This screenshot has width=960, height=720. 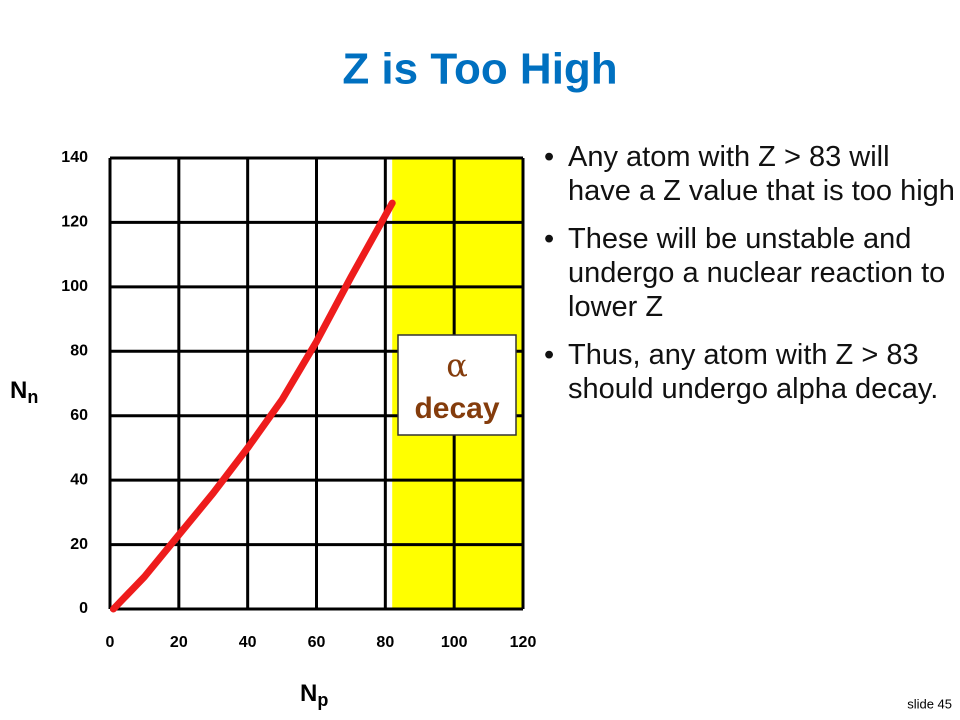 I want to click on annotation-text: decay, so click(x=456, y=408).